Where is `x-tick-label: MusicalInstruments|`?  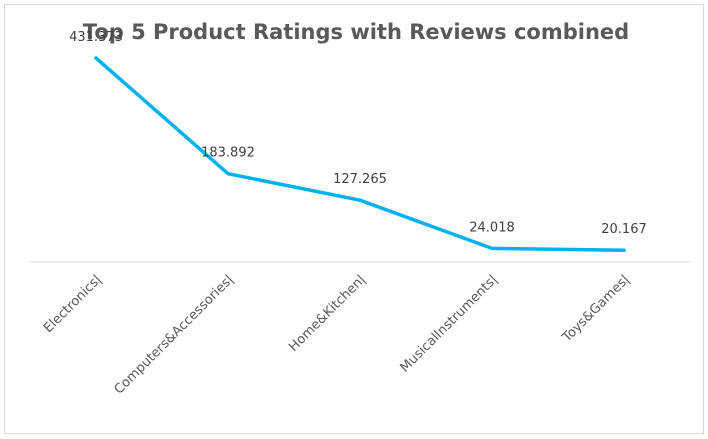
x-tick-label: MusicalInstruments| is located at coordinates (448, 323).